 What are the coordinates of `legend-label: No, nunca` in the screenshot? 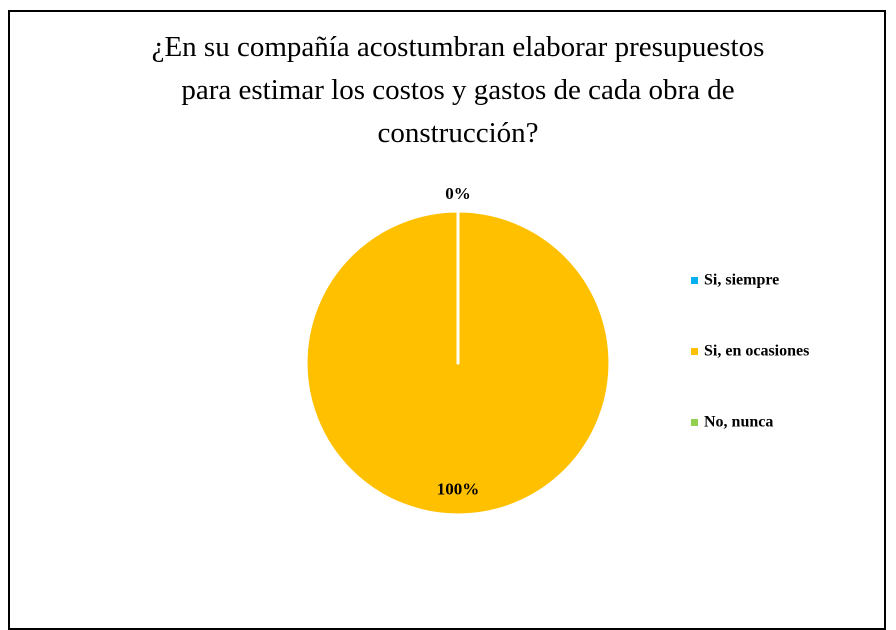 It's located at (738, 422).